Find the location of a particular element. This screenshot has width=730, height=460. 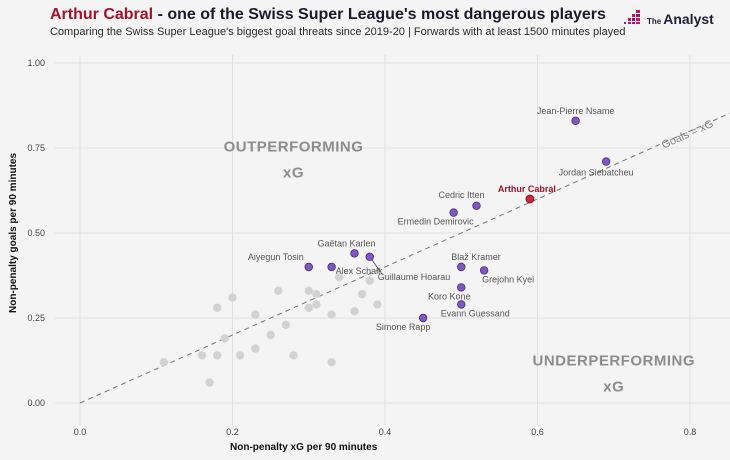

the-analyst-logo: The Analyst is located at coordinates (668, 19).